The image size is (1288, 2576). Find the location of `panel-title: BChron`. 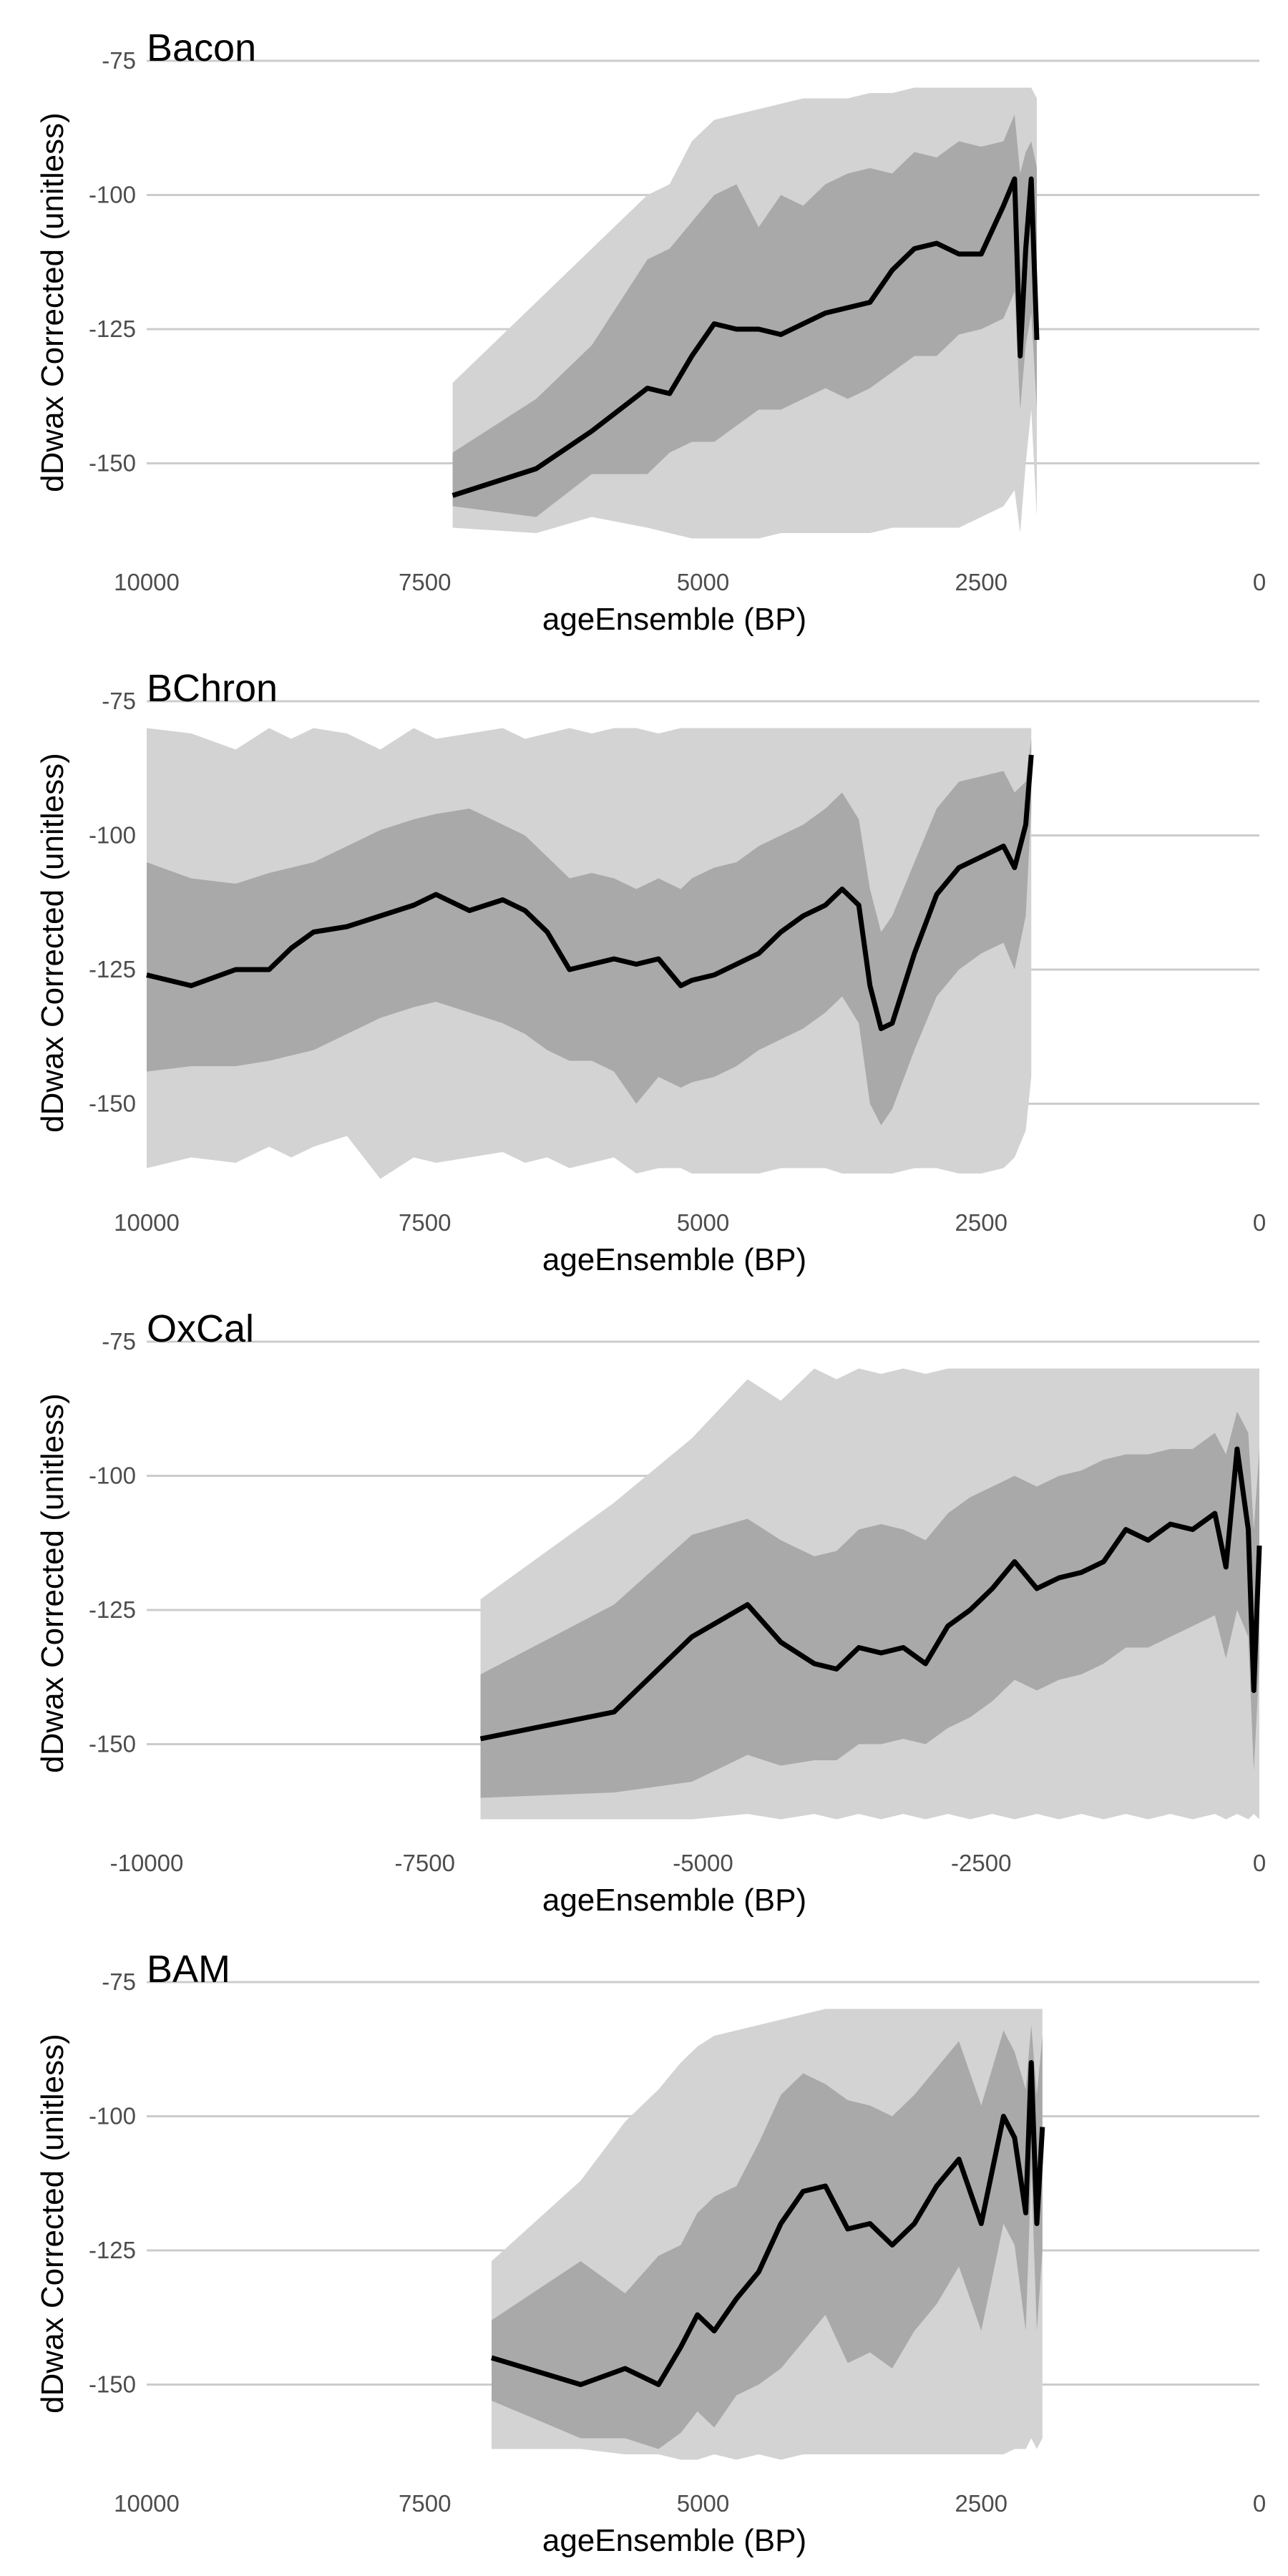

panel-title: BChron is located at coordinates (212, 688).